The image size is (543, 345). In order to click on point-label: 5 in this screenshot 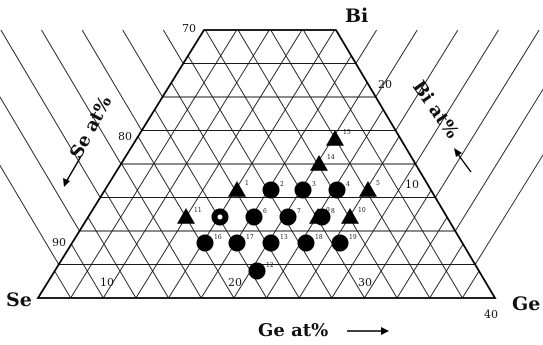, I will do `click(378, 183)`.